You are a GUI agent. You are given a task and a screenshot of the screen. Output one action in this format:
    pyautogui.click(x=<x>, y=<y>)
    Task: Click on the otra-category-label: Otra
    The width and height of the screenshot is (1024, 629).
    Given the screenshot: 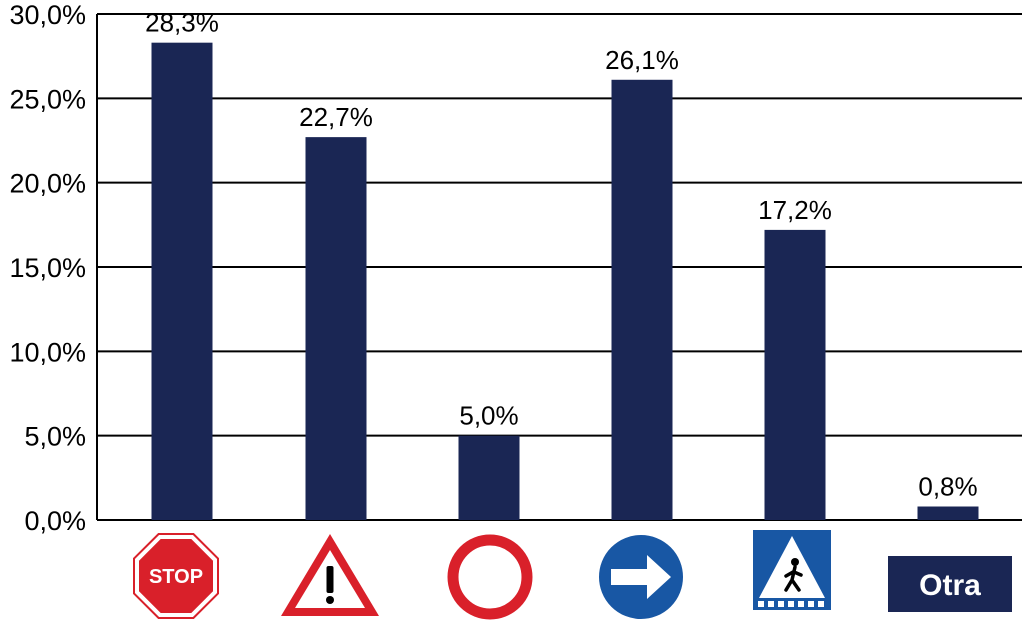 What is the action you would take?
    pyautogui.click(x=950, y=584)
    